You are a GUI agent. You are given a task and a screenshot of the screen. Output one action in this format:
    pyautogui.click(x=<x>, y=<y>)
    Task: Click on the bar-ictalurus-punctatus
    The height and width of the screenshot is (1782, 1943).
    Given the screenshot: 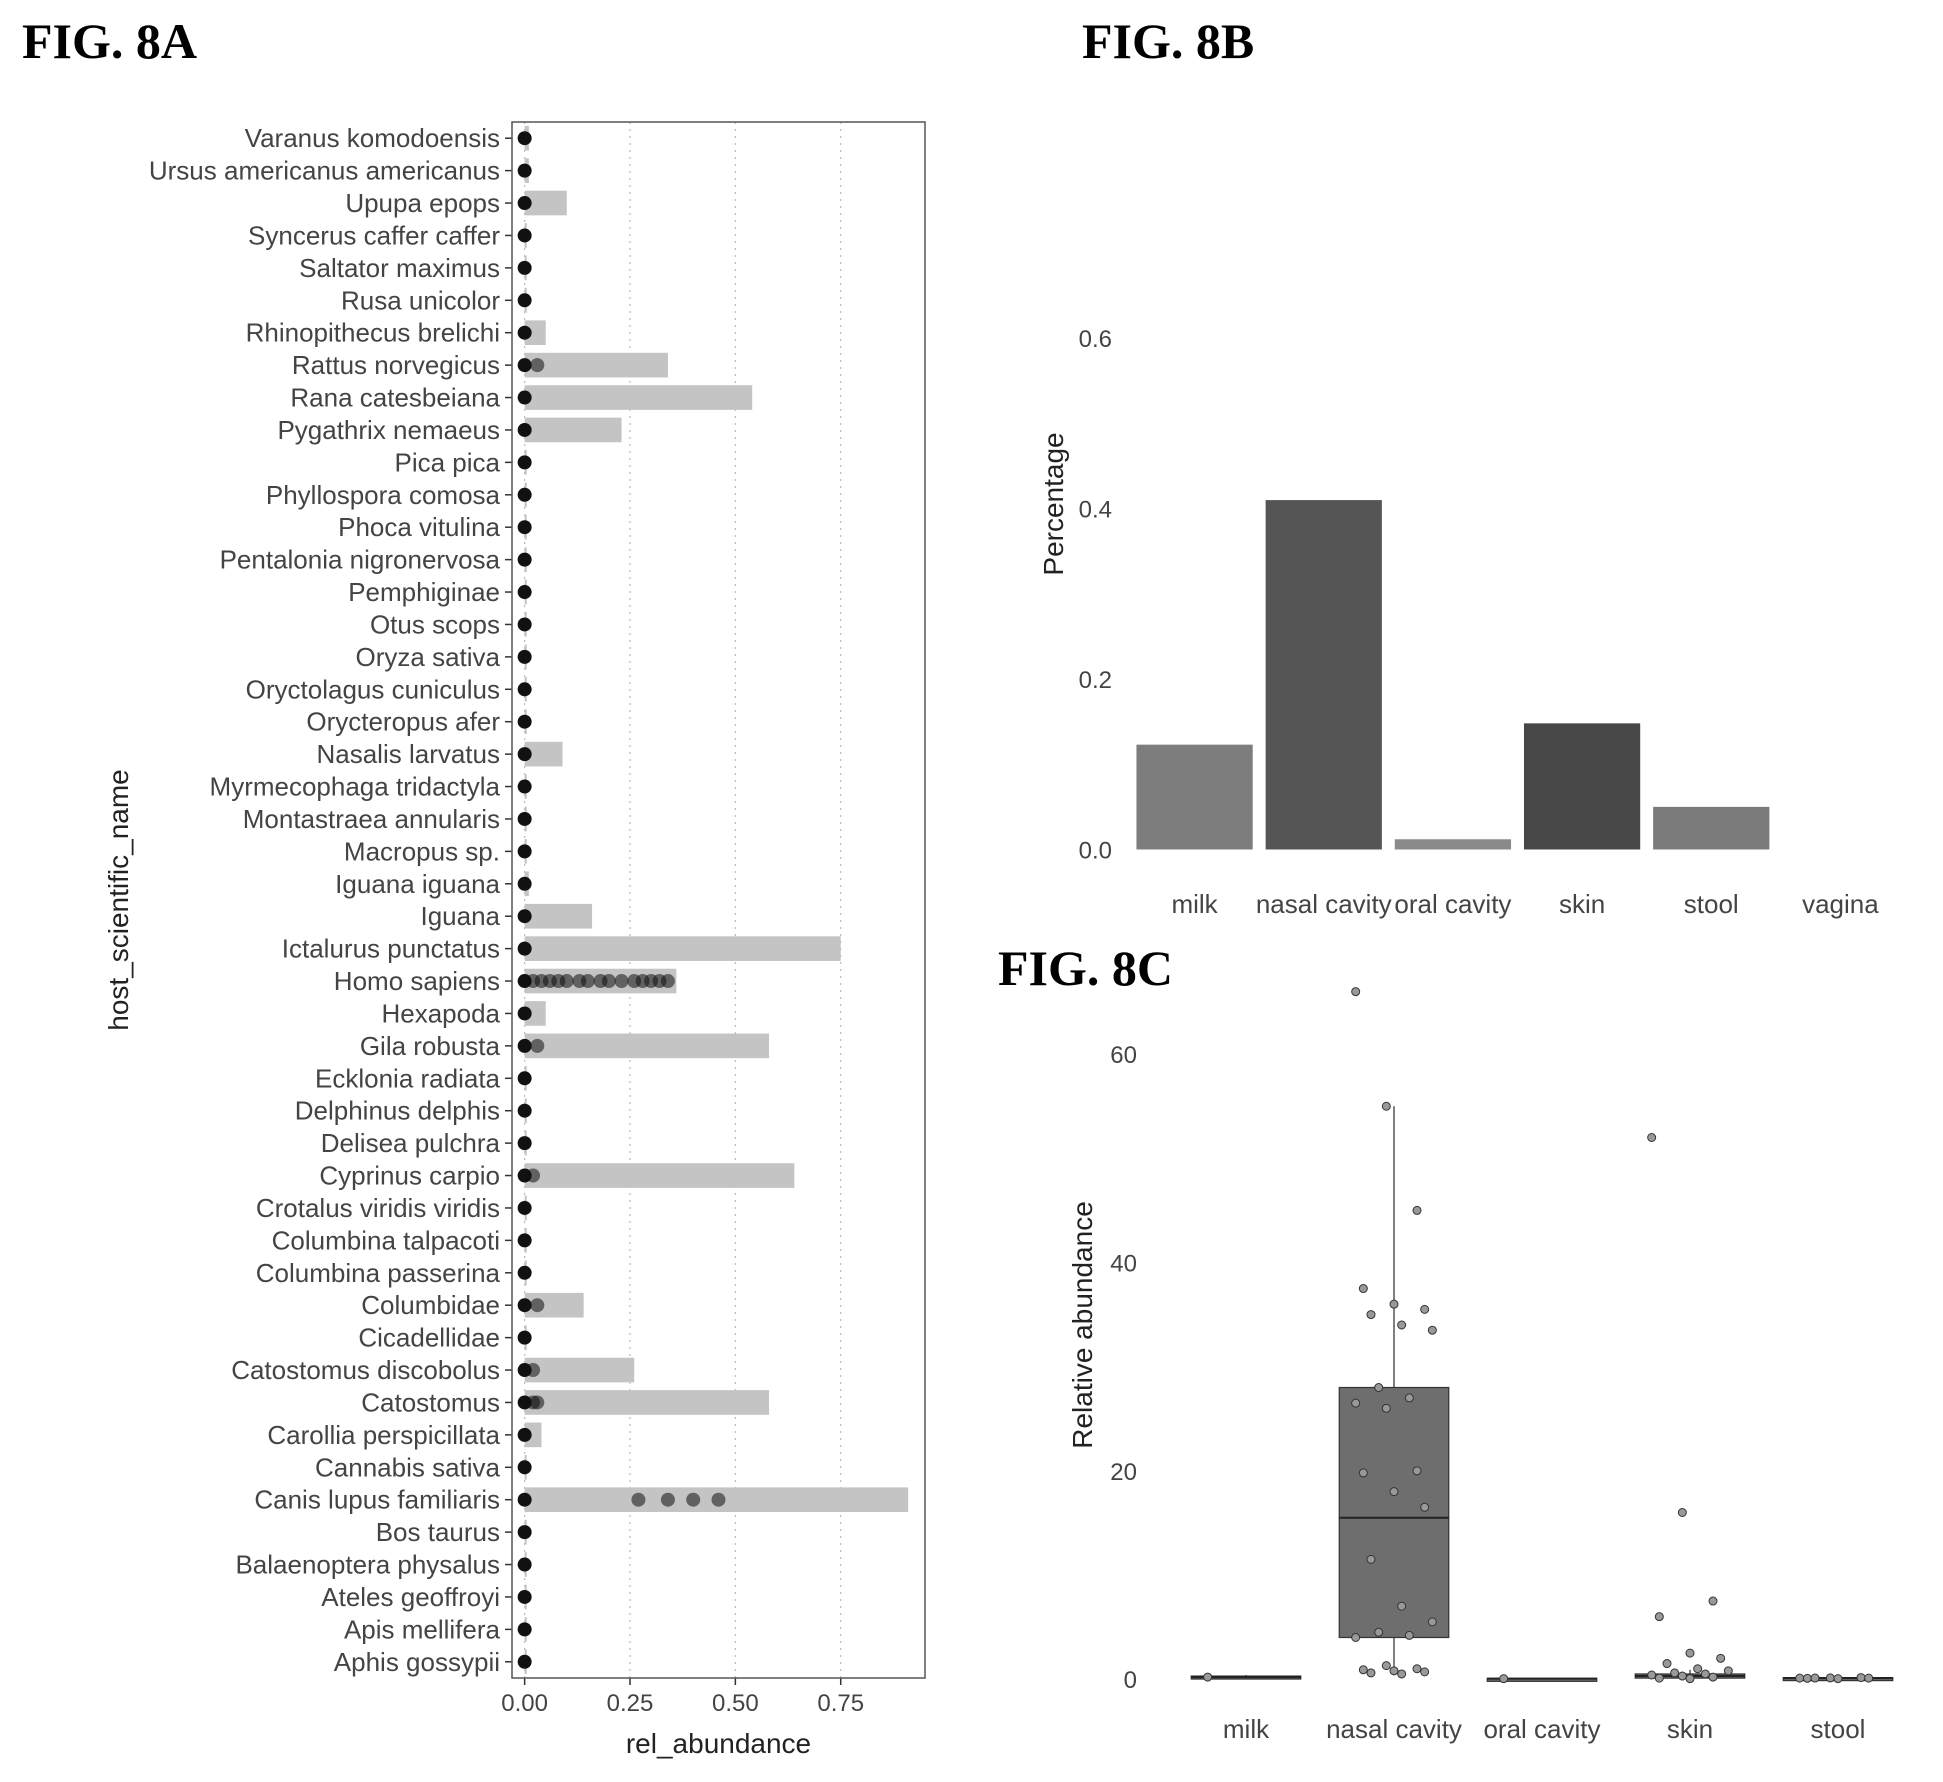 What is the action you would take?
    pyautogui.click(x=682, y=948)
    